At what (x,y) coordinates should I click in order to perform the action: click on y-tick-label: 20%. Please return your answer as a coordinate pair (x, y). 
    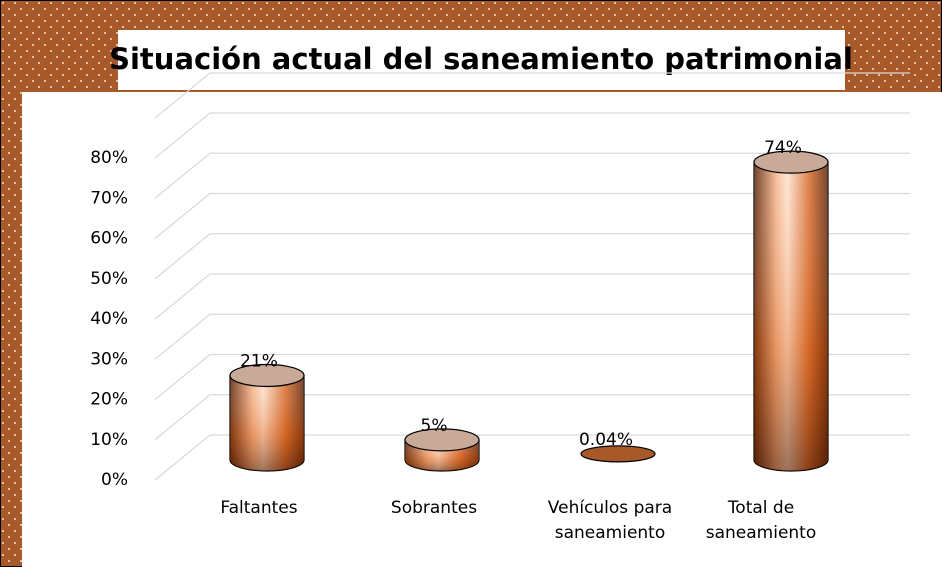
    Looking at the image, I should click on (109, 400).